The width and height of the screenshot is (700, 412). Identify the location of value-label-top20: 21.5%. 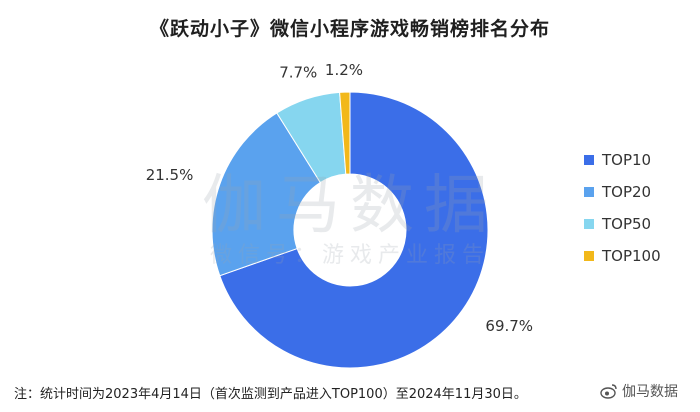
(170, 175).